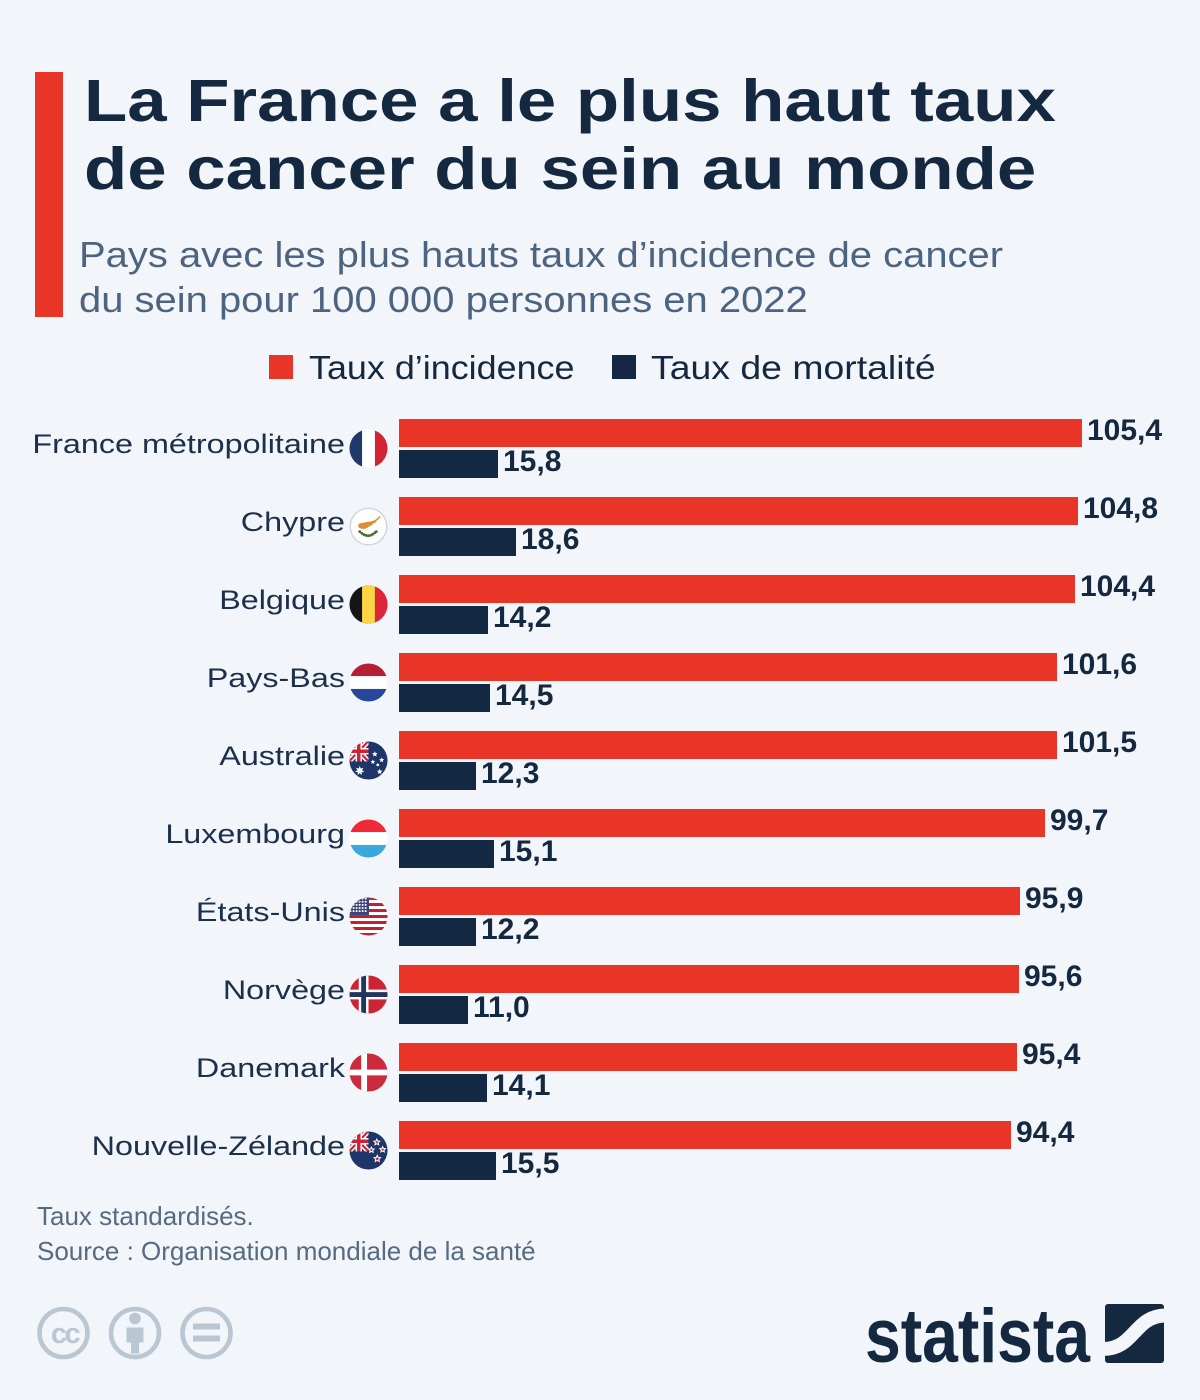 This screenshot has width=1200, height=1400. Describe the element at coordinates (978, 1332) in the screenshot. I see `svg-text: statista` at that location.